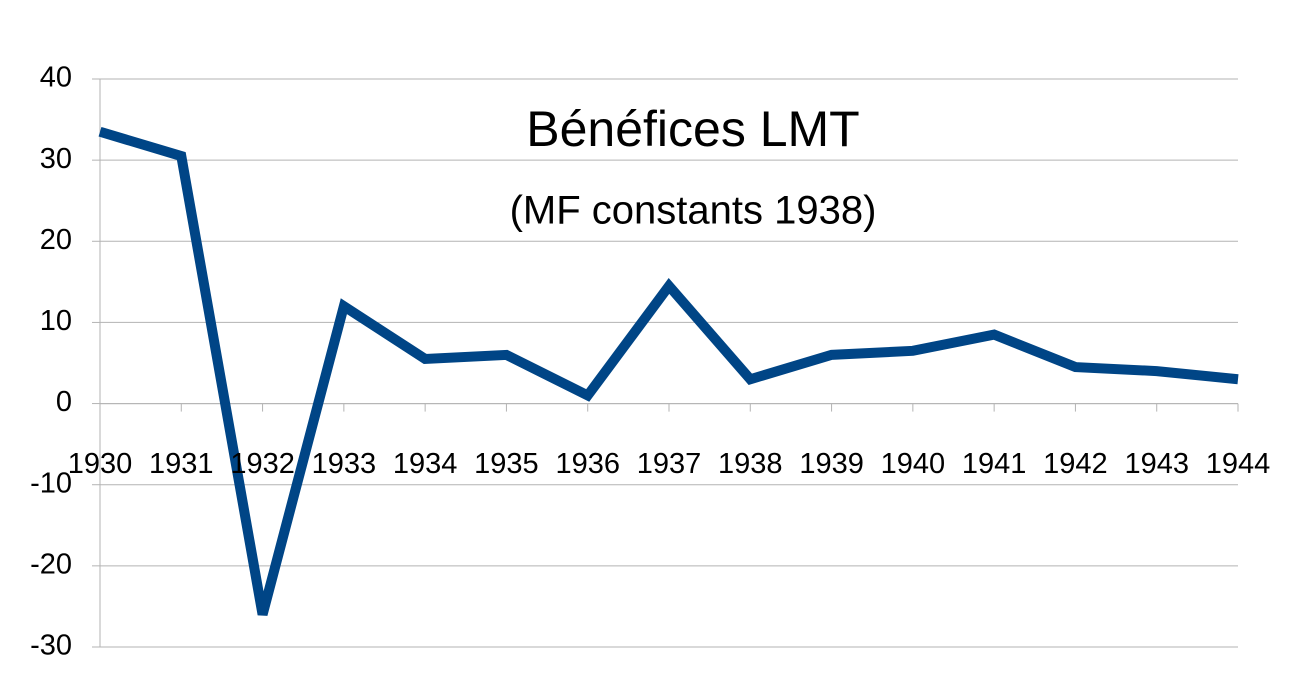 The width and height of the screenshot is (1299, 689). I want to click on x-tick-label: 1943, so click(1156, 464).